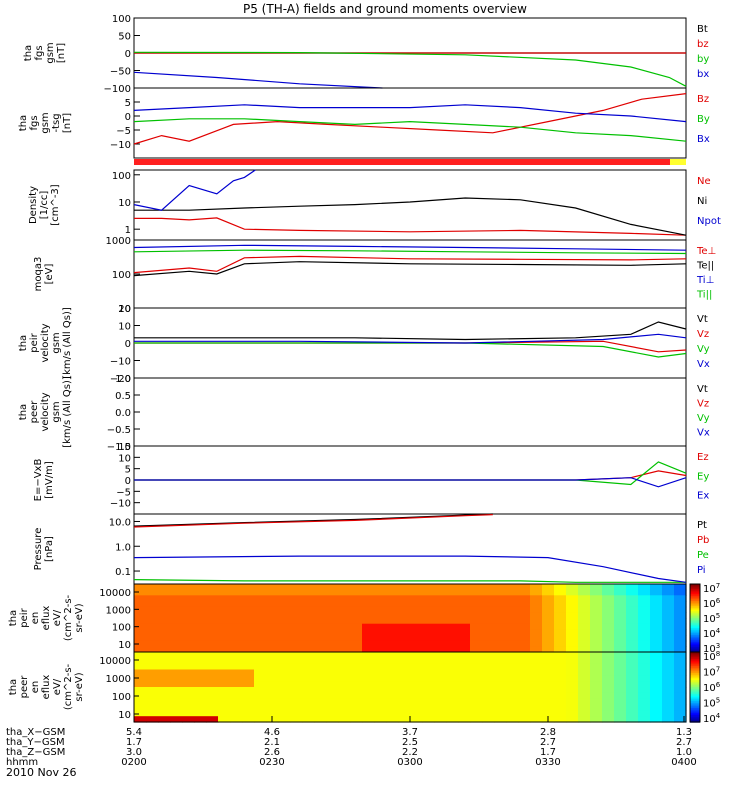 Image resolution: width=750 pixels, height=804 pixels. Describe the element at coordinates (121, 176) in the screenshot. I see `y-tick-label: 100` at that location.